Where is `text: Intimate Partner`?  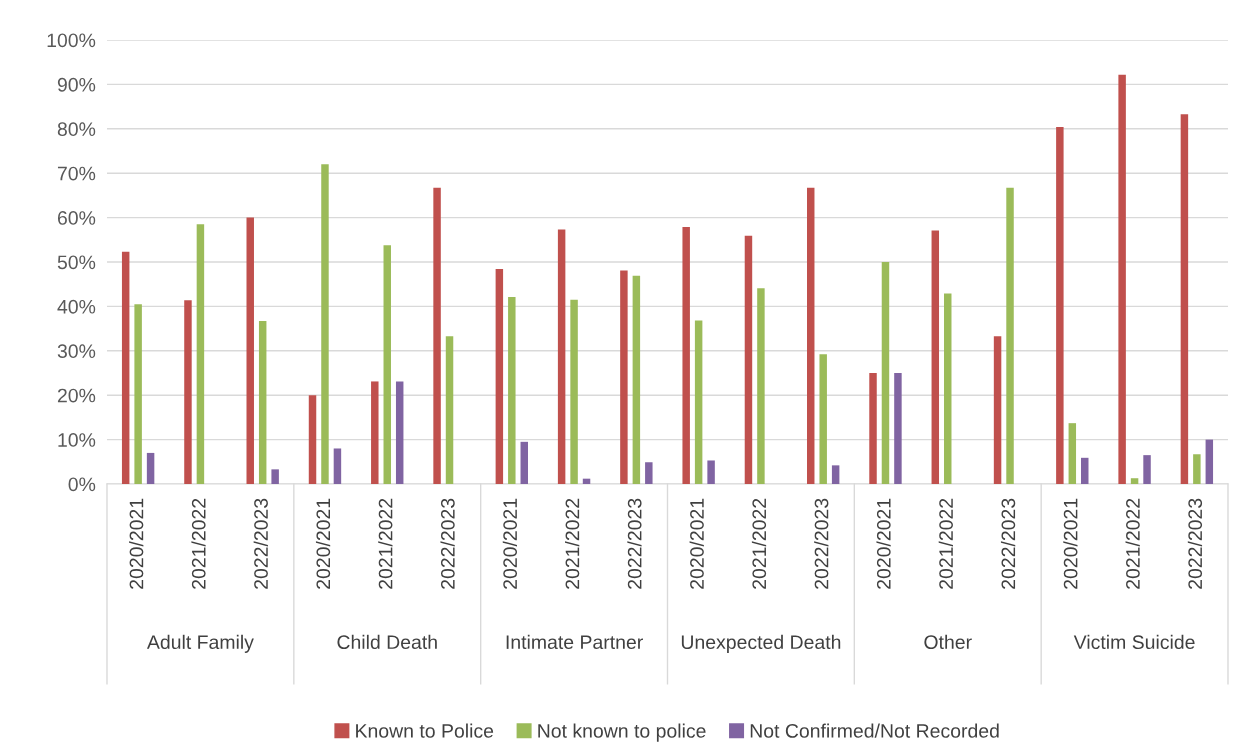 text: Intimate Partner is located at coordinates (574, 642).